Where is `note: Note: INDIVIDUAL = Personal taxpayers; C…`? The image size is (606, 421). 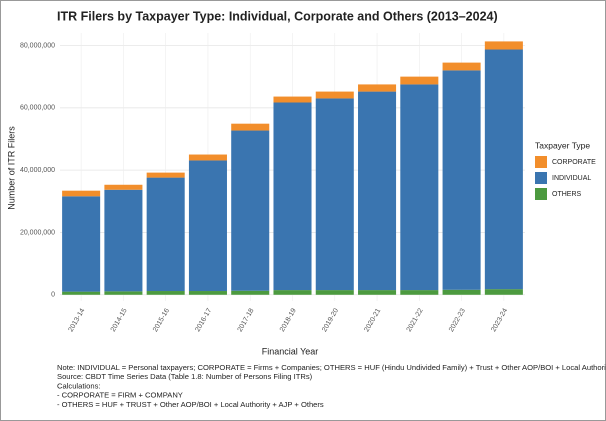 note: Note: INDIVIDUAL = Personal taxpayers; C… is located at coordinates (331, 367).